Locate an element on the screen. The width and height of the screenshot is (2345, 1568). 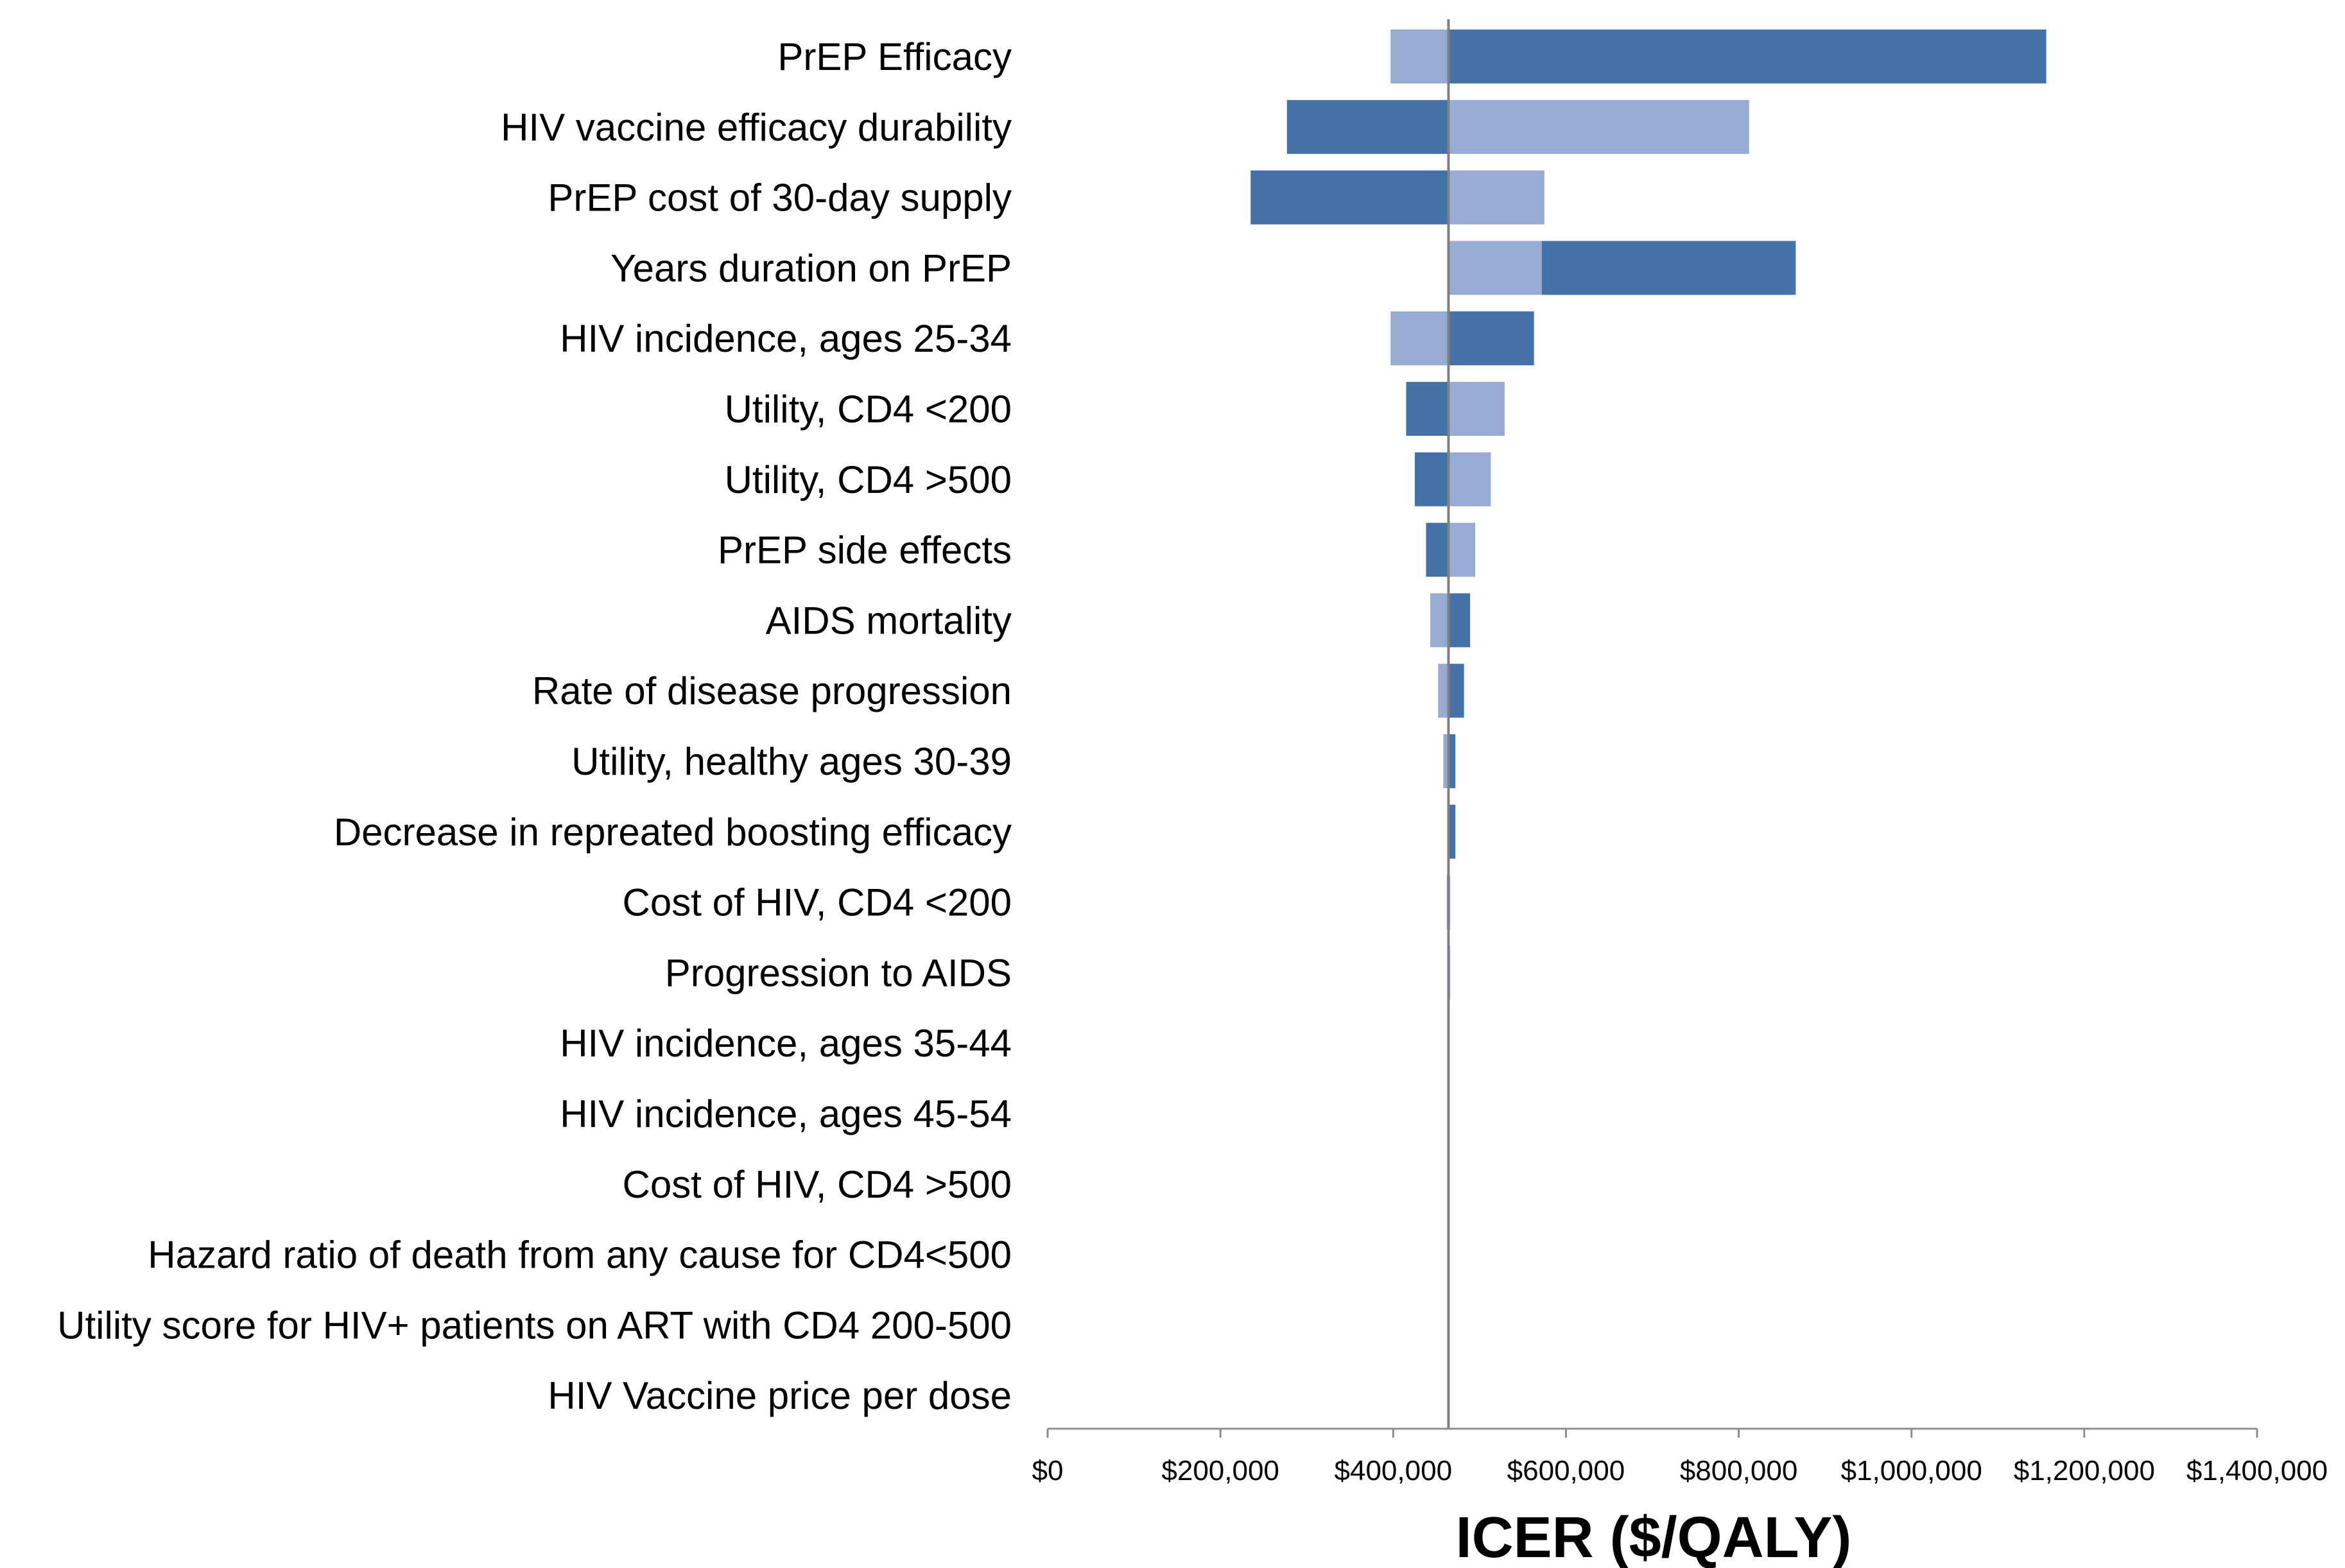
category-label: AIDS mortality is located at coordinates (889, 620).